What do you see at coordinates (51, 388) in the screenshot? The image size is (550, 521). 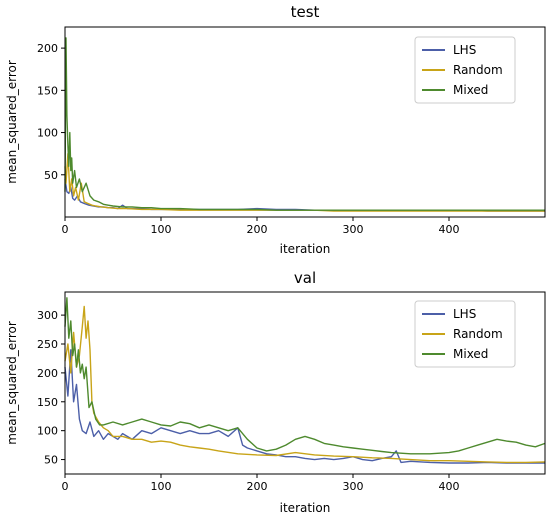 I see `y-axis: 50 100 150 200 250 300` at bounding box center [51, 388].